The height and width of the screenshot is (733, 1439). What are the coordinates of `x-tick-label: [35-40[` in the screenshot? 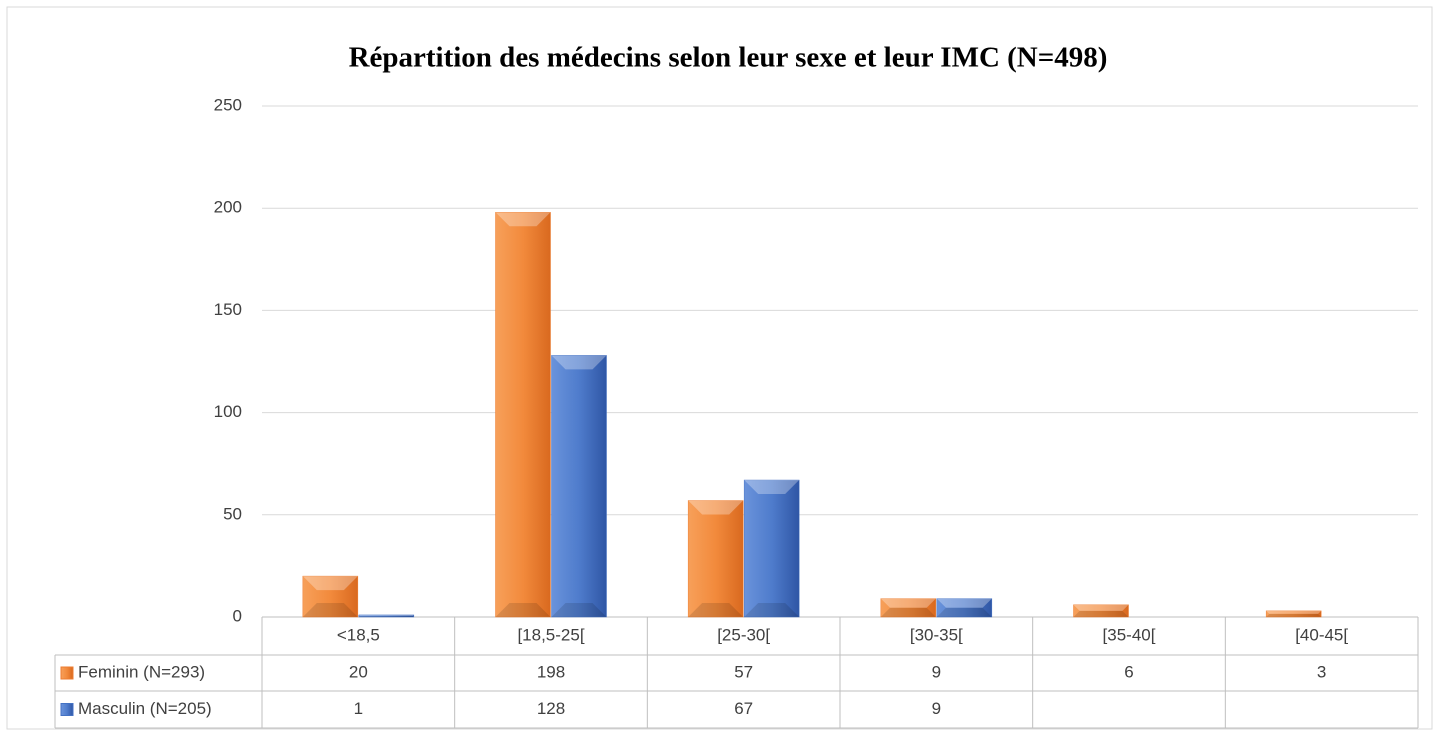 It's located at (1129, 634).